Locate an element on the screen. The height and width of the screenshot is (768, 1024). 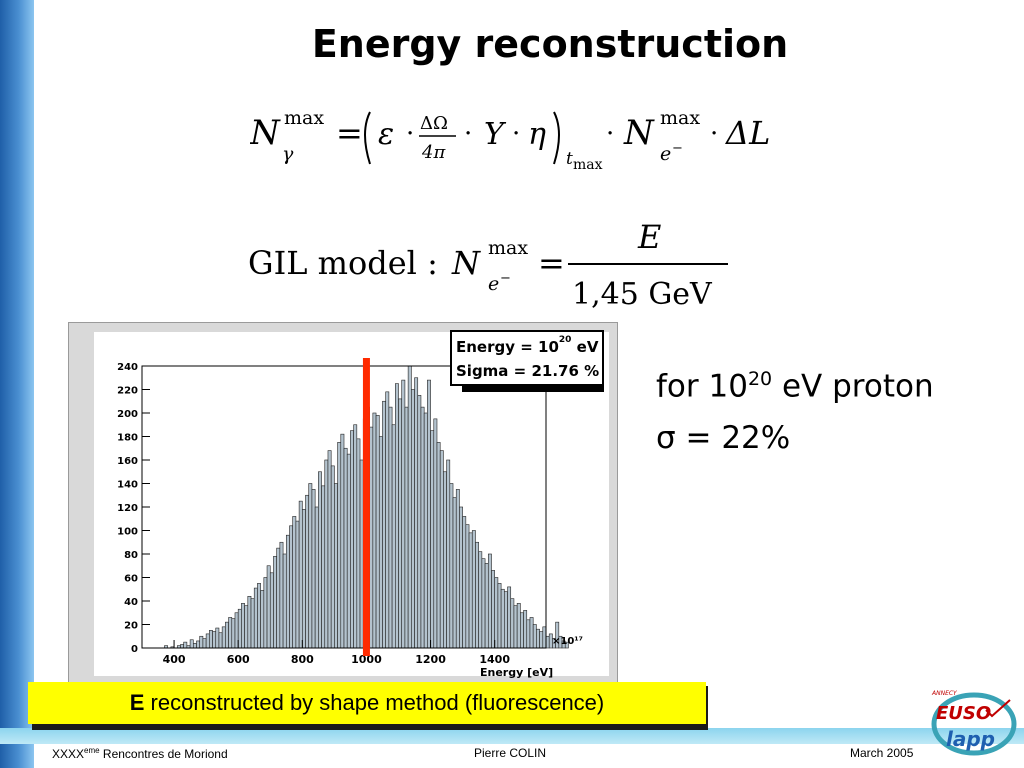
formula1-frac-den: 4π is located at coordinates (433, 152).